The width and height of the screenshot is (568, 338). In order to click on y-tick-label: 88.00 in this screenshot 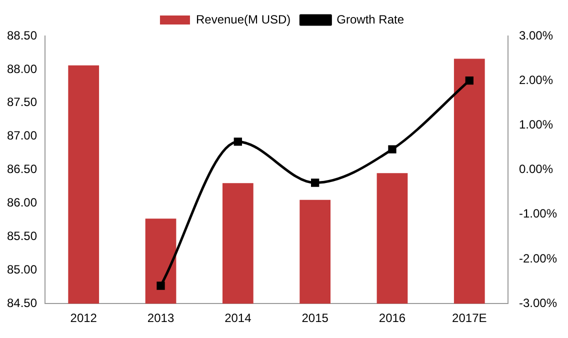, I will do `click(22, 69)`.